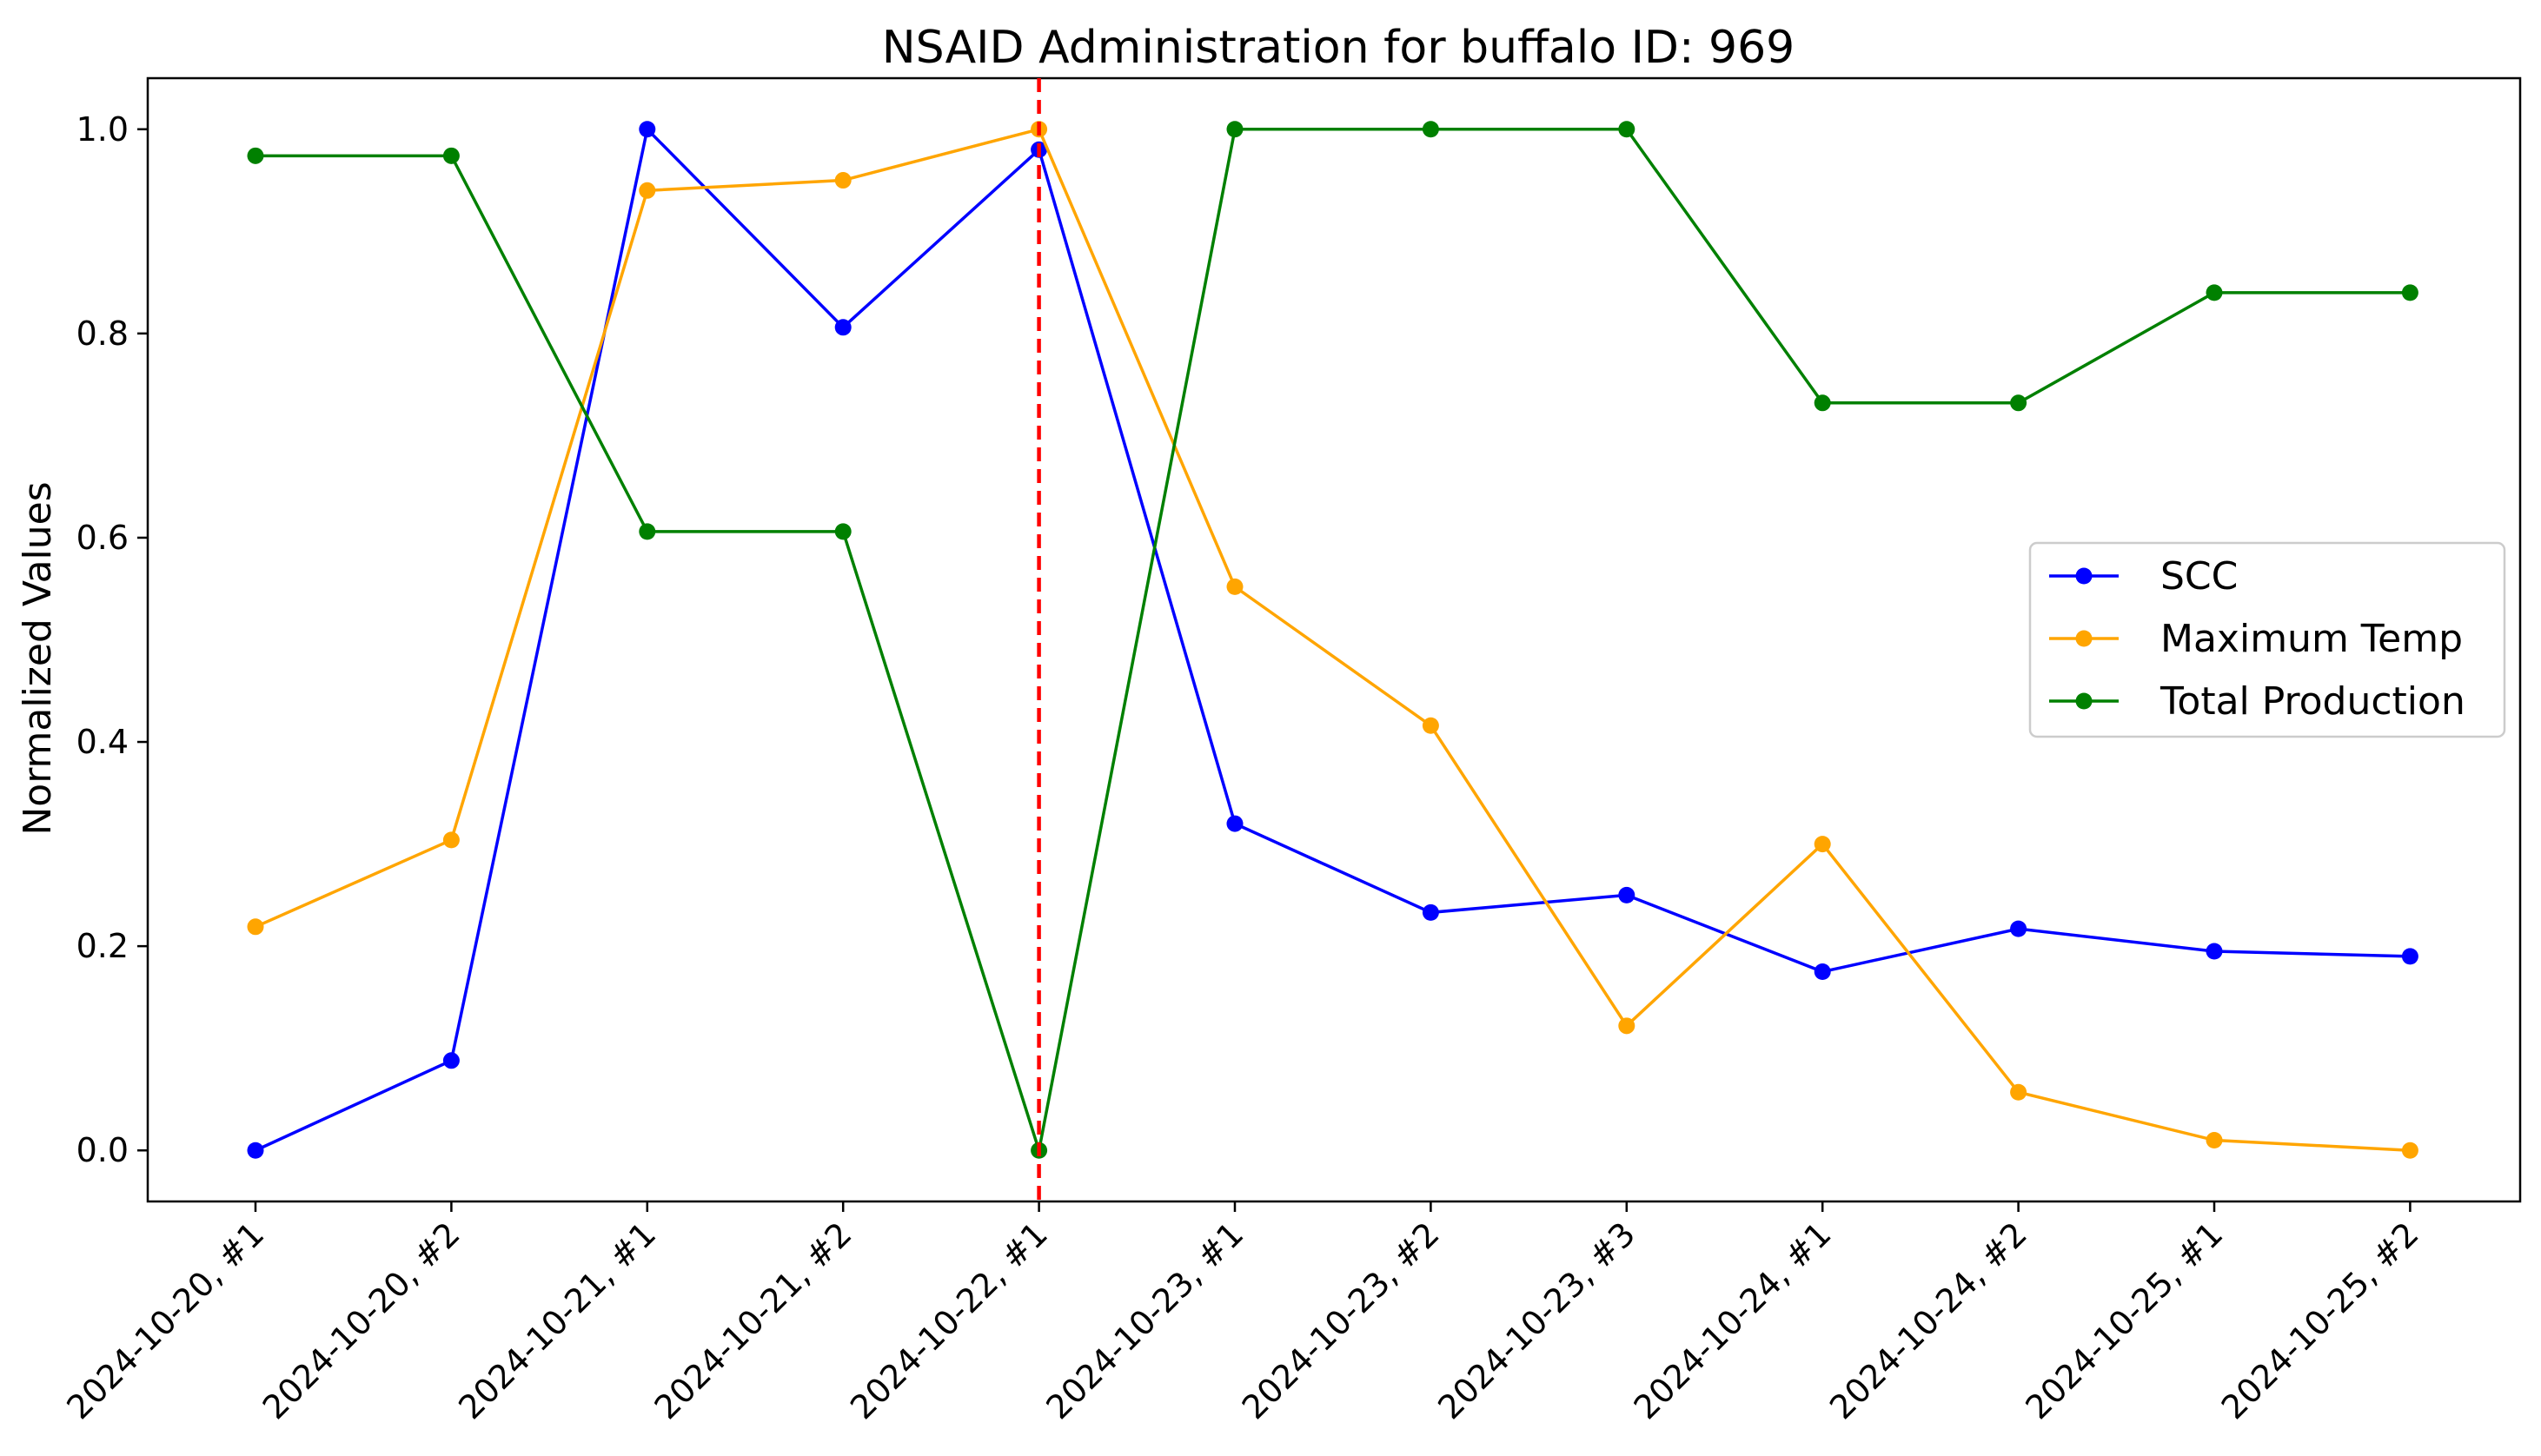 This screenshot has width=2541, height=1456. I want to click on legend-label: SCC, so click(2199, 576).